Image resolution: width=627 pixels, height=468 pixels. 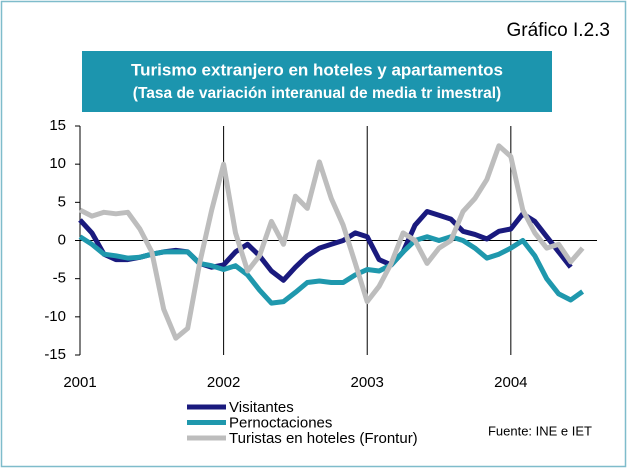 What do you see at coordinates (261, 407) in the screenshot?
I see `legend-label: Visitantes` at bounding box center [261, 407].